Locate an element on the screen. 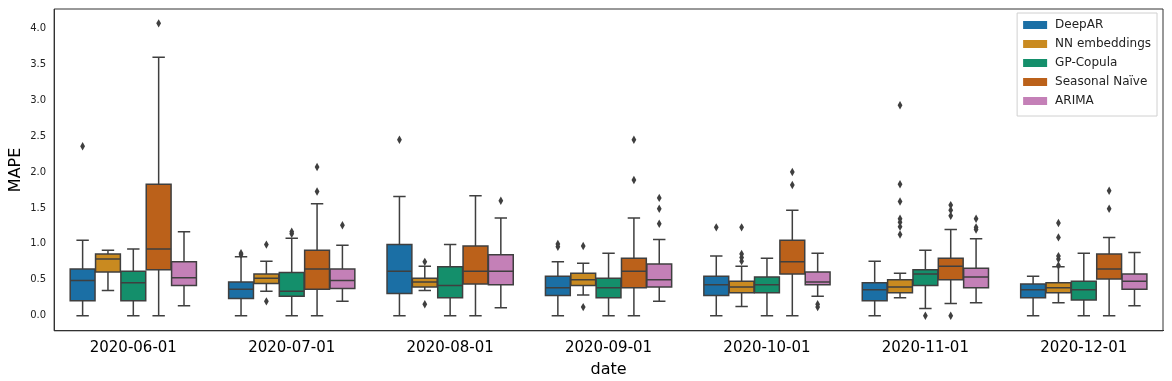 Image resolution: width=1172 pixels, height=381 pixels. y-tick-label: 0.0 is located at coordinates (38, 315).